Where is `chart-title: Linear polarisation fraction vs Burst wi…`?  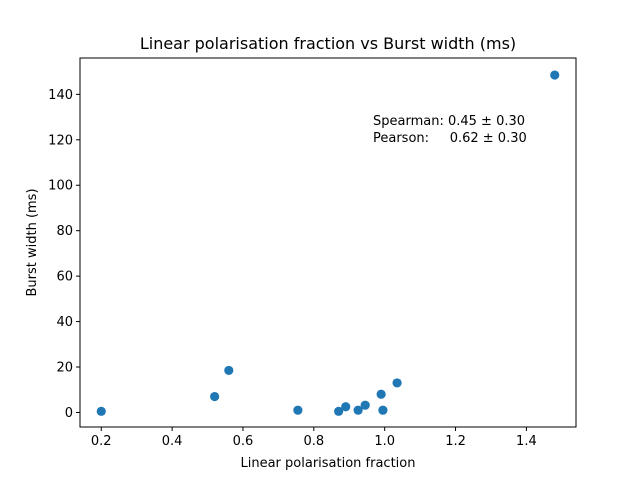 chart-title: Linear polarisation fraction vs Burst wi… is located at coordinates (328, 43).